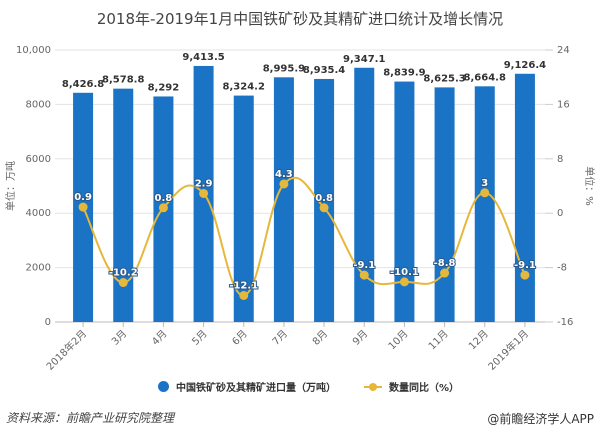  I want to click on x-tick-label: 6月, so click(240, 338).